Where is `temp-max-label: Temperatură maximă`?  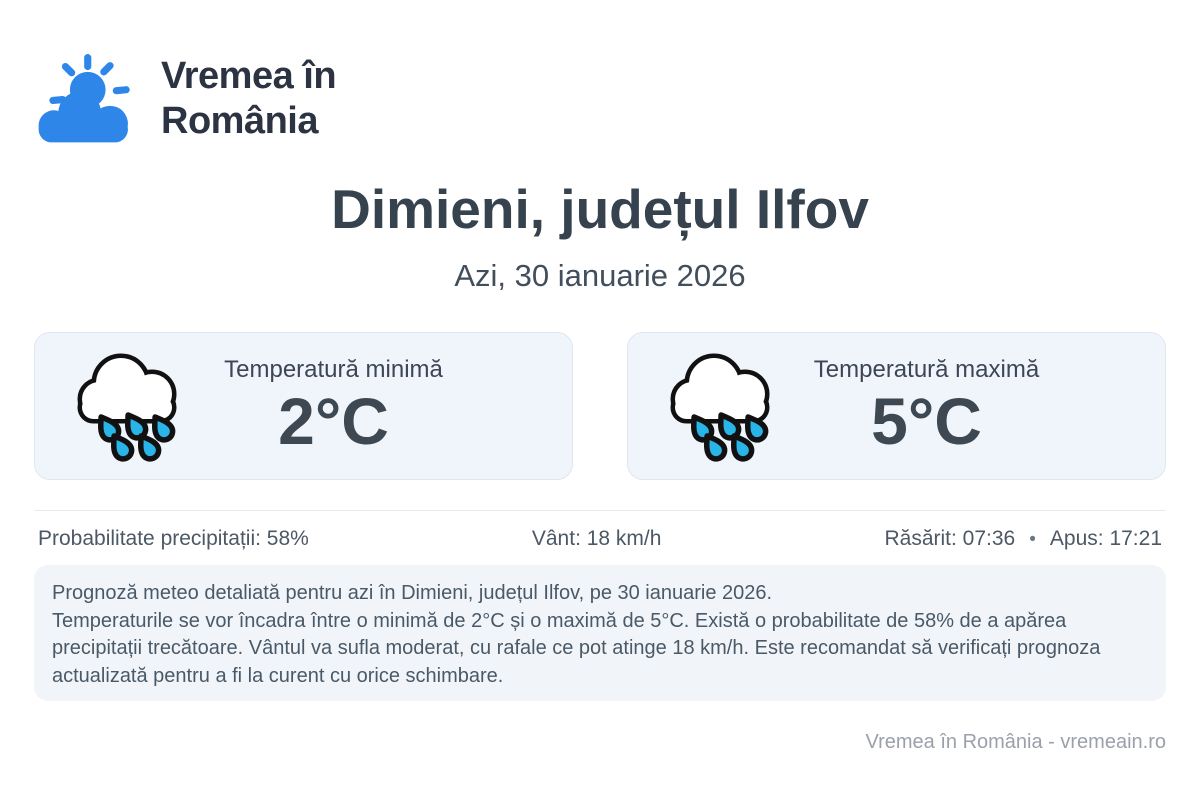 temp-max-label: Temperatură maximă is located at coordinates (926, 369).